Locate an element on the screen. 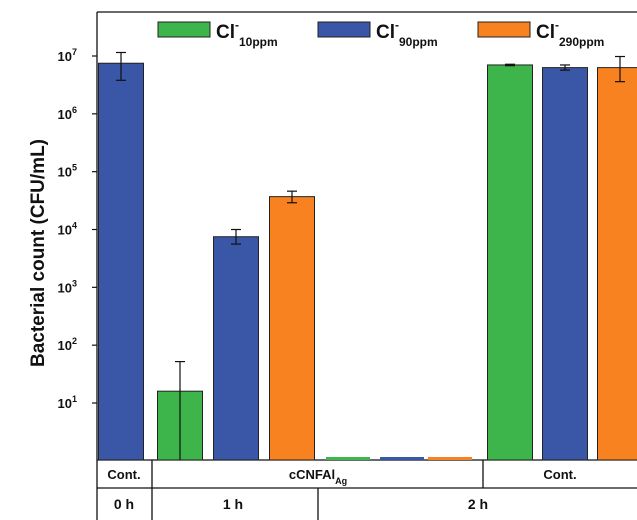  legend-label: Cl-290ppm is located at coordinates (570, 33).